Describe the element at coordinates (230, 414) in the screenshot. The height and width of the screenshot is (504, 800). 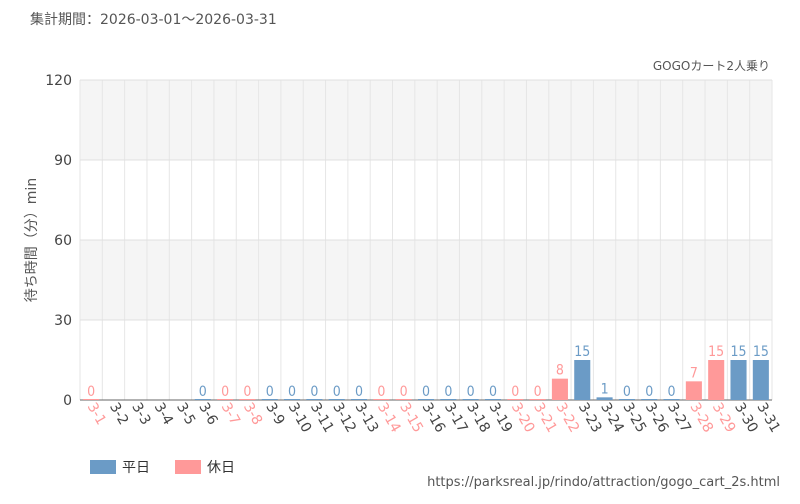
I see `x-tick-label: 3-7` at that location.